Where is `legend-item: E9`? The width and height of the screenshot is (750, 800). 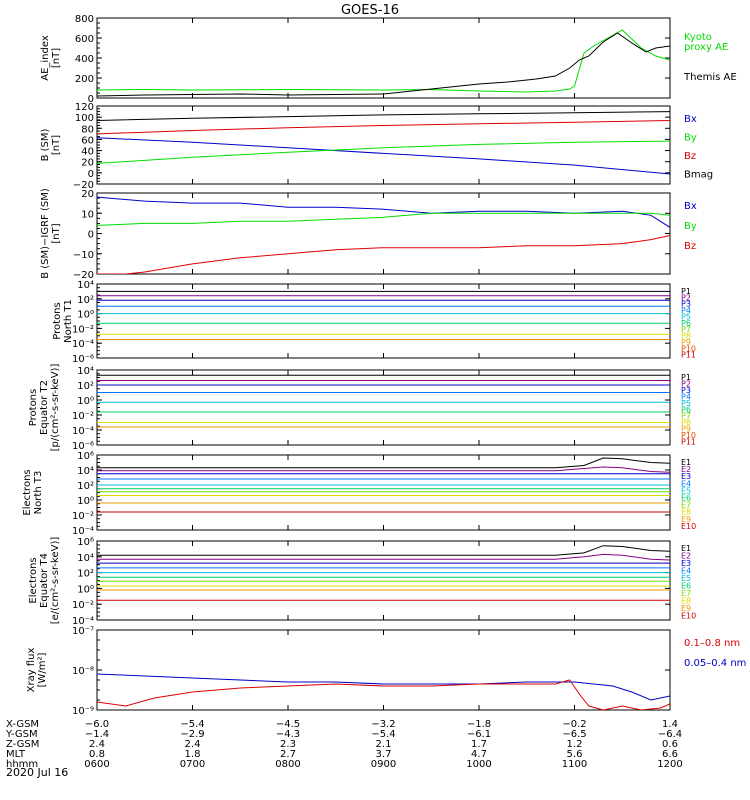
legend-item: E9 is located at coordinates (686, 608).